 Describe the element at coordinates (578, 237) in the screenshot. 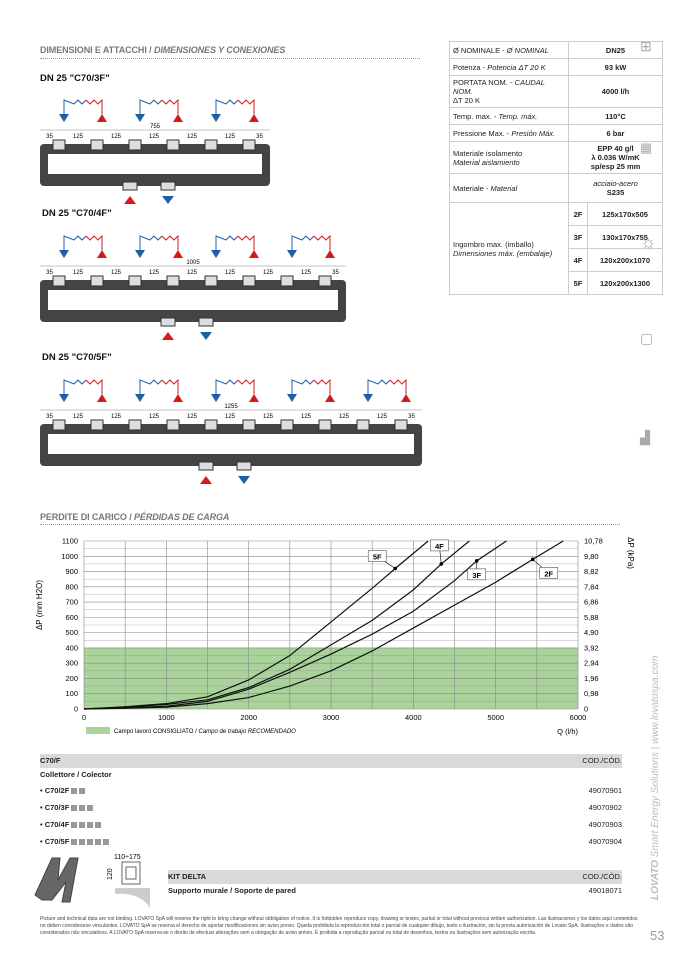

I see `size-key: 3F` at that location.